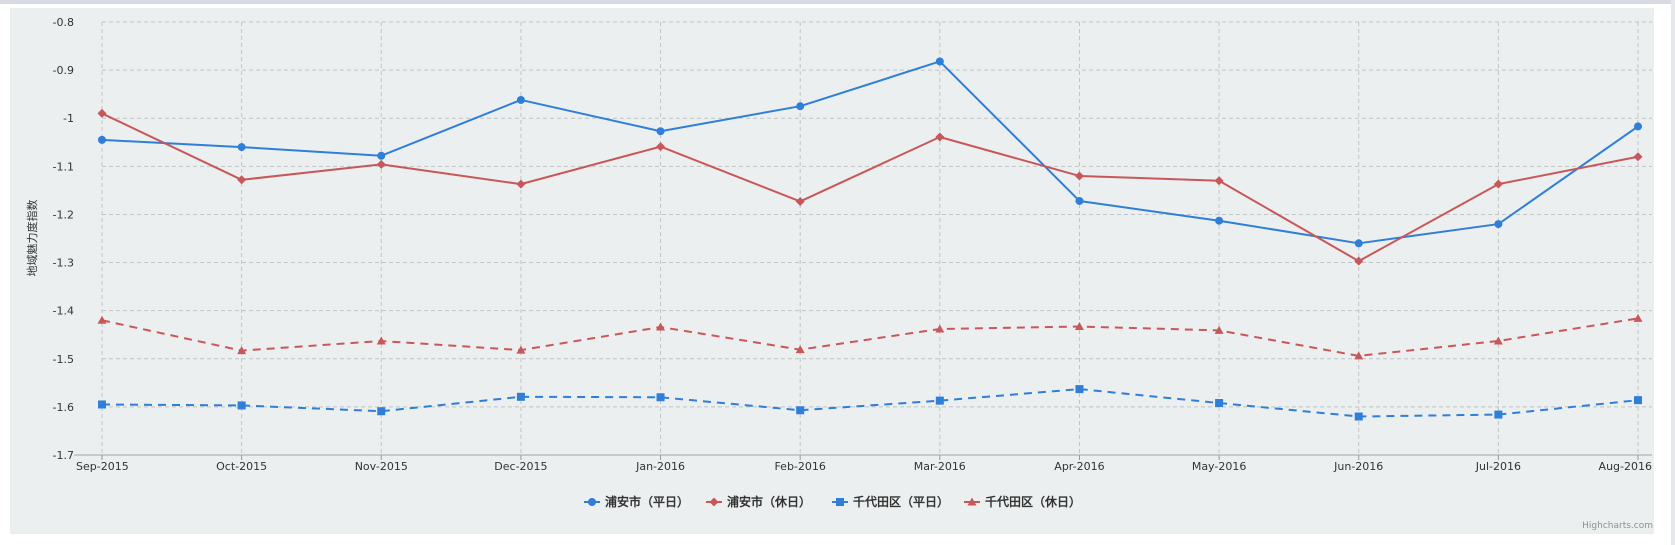 This screenshot has height=545, width=1675. I want to click on y-tick-label: -1.7, so click(63, 455).